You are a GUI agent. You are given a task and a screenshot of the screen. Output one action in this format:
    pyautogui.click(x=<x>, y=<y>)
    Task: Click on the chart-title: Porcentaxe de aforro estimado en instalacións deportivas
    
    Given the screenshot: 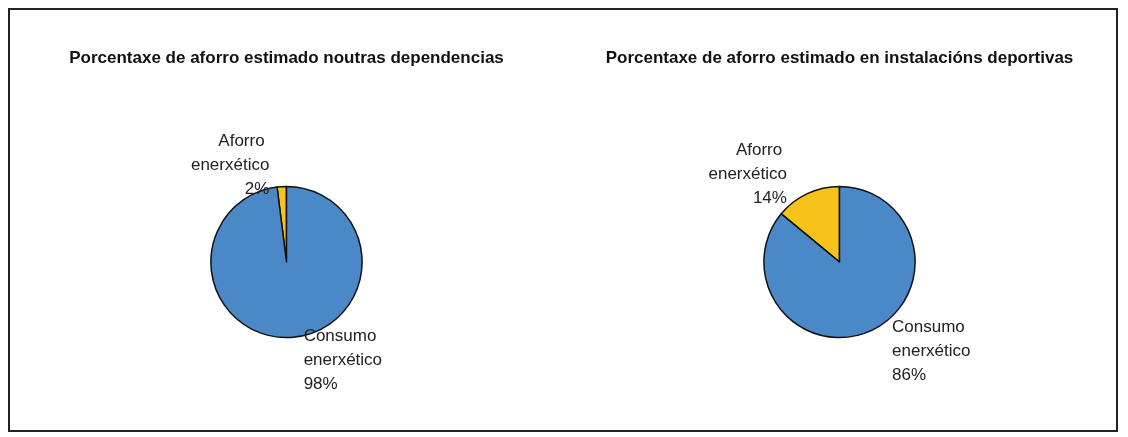 What is the action you would take?
    pyautogui.click(x=839, y=57)
    